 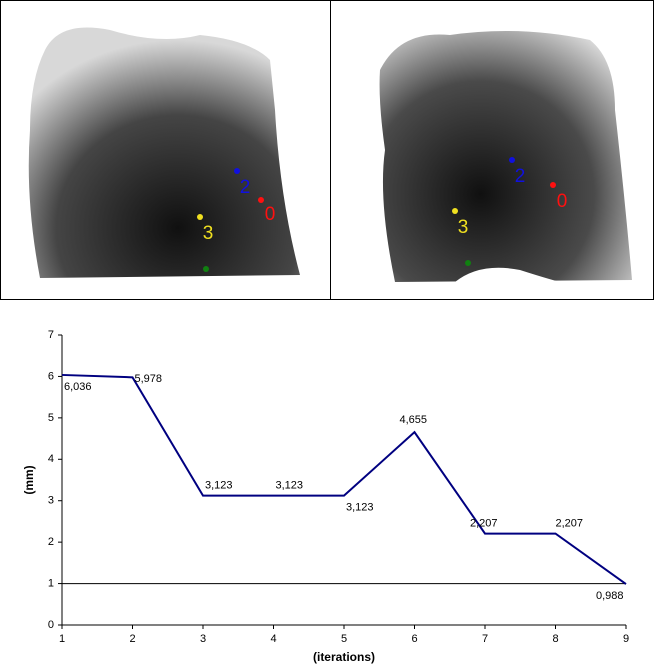 What do you see at coordinates (62, 639) in the screenshot?
I see `x-tick-label: 1` at bounding box center [62, 639].